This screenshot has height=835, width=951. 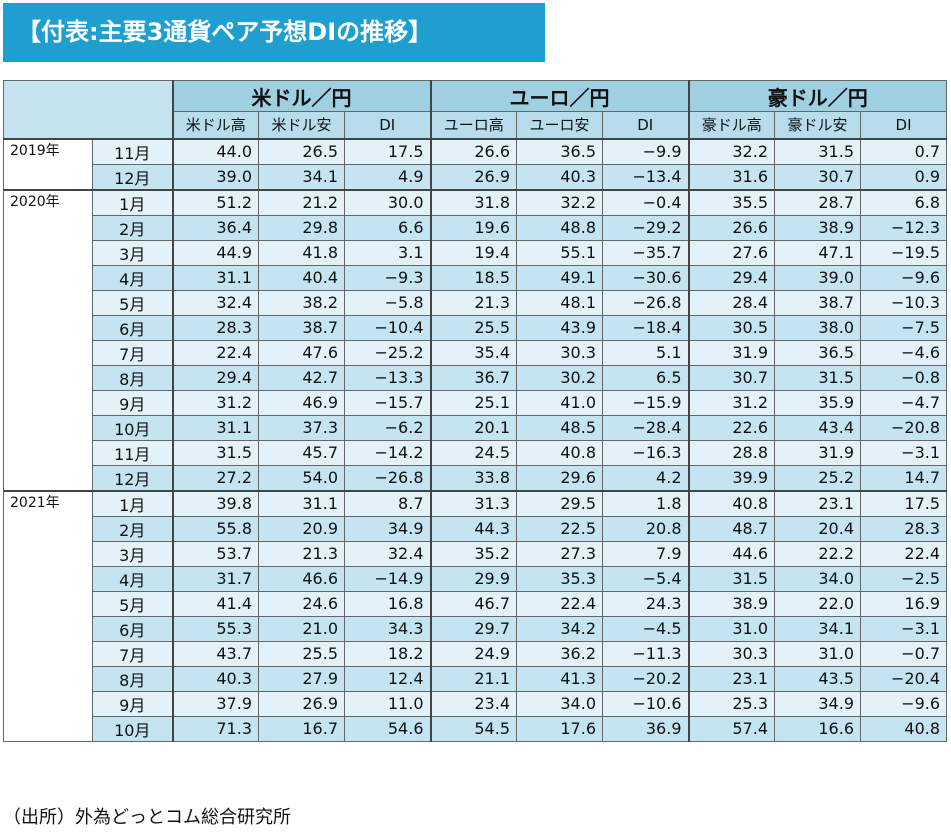 What do you see at coordinates (473, 202) in the screenshot?
I see `value-cell: 31.8` at bounding box center [473, 202].